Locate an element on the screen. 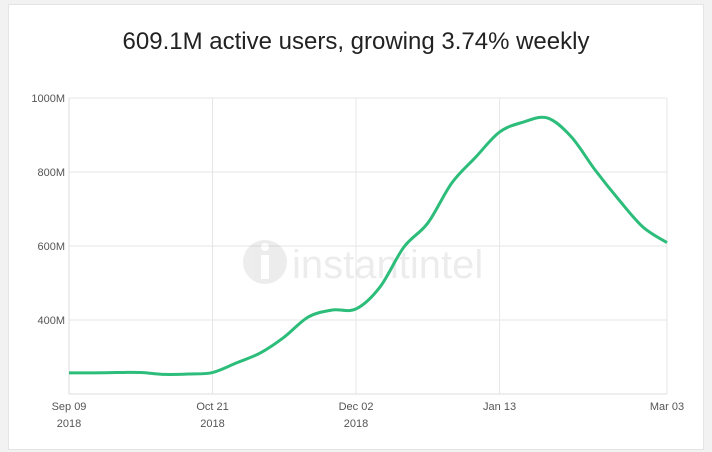 The height and width of the screenshot is (452, 712). x-tick-label: Oct 21 is located at coordinates (212, 407).